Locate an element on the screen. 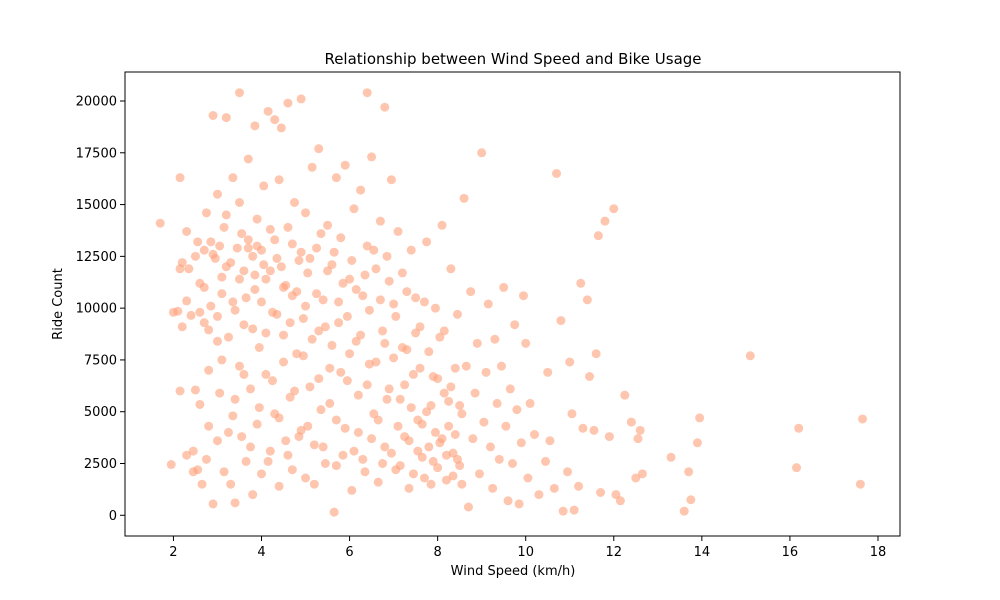 The height and width of the screenshot is (600, 1000). y-tick-label: 0 is located at coordinates (113, 516).